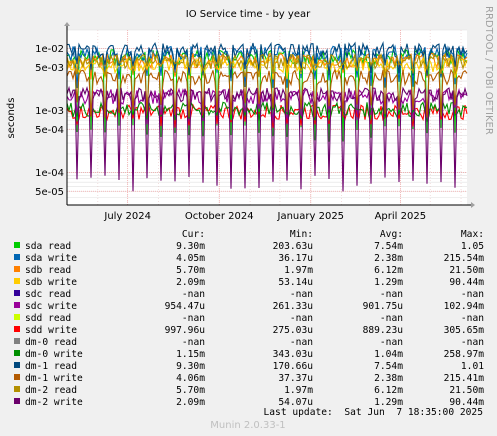 This screenshot has width=497, height=436. Describe the element at coordinates (11, 118) in the screenshot. I see `y-axis-label: seconds` at that location.